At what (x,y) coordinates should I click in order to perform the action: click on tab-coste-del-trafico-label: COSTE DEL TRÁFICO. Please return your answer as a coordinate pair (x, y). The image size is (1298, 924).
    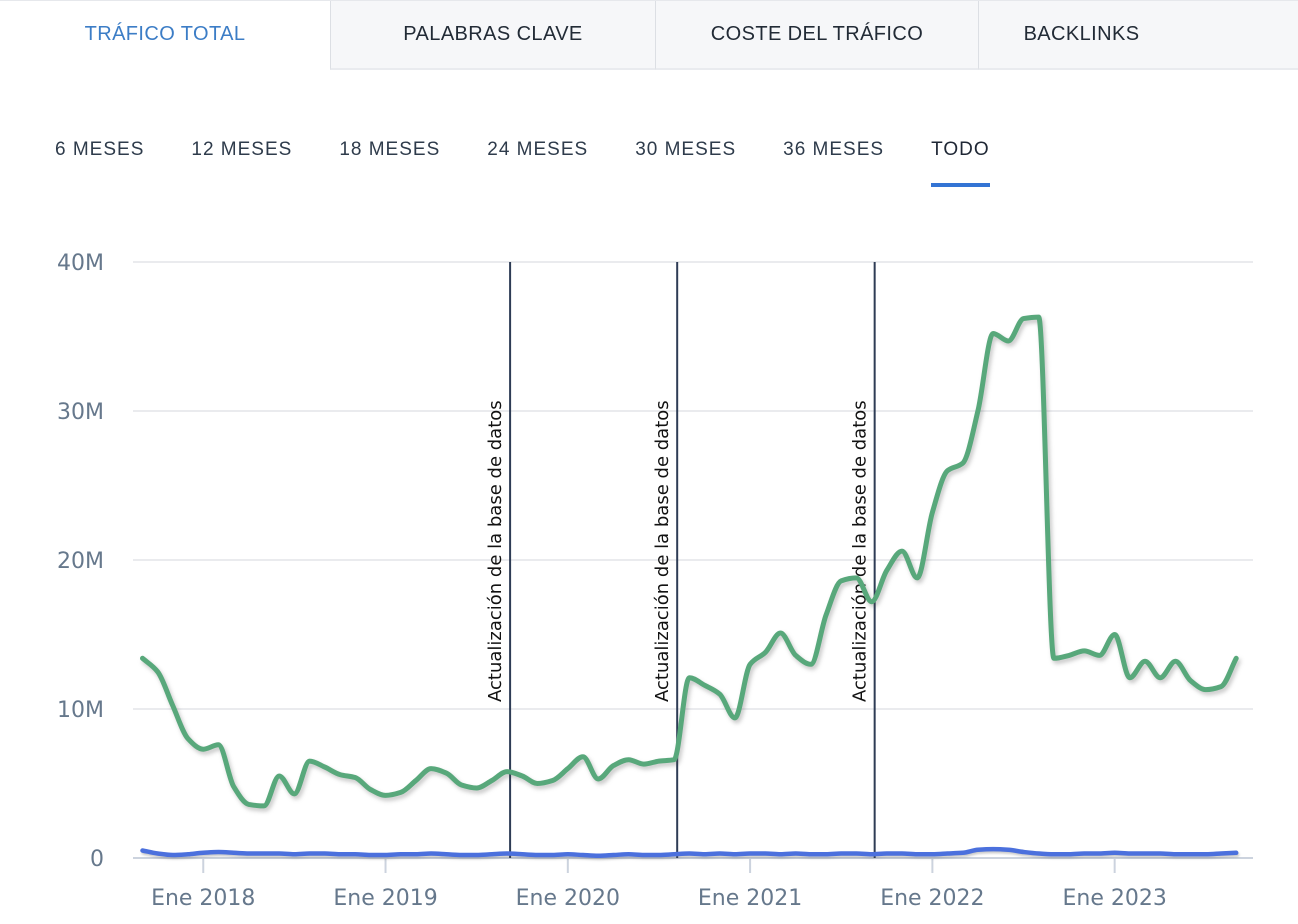
    Looking at the image, I should click on (817, 34).